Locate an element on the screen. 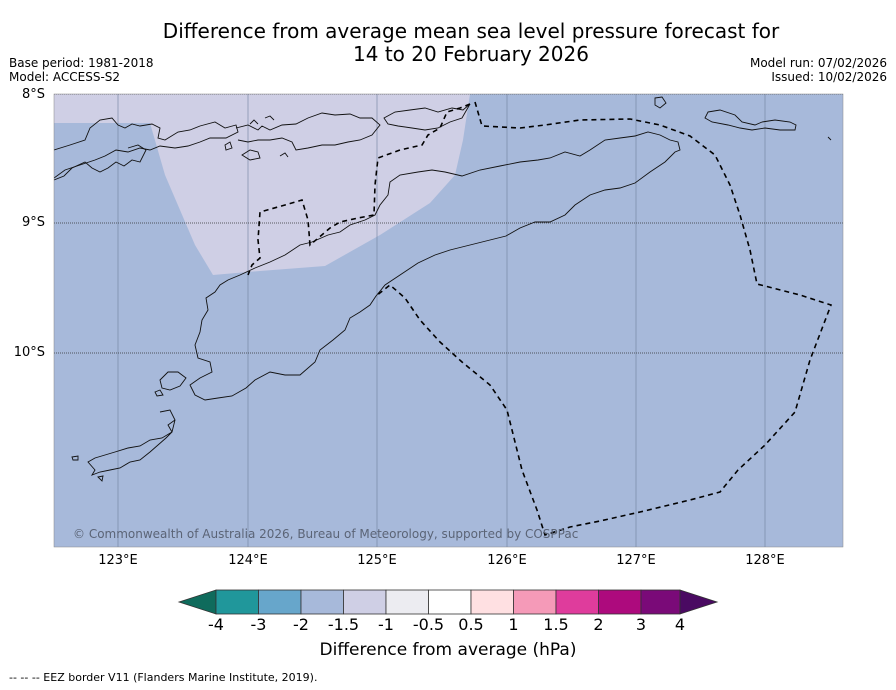  base-info: Base period: 1981-2018 Model: ACCESS-S2 is located at coordinates (81, 70).